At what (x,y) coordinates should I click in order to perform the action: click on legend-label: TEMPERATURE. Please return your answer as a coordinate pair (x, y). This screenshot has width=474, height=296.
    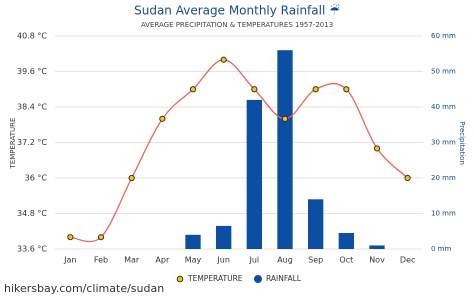
    Looking at the image, I should click on (215, 278).